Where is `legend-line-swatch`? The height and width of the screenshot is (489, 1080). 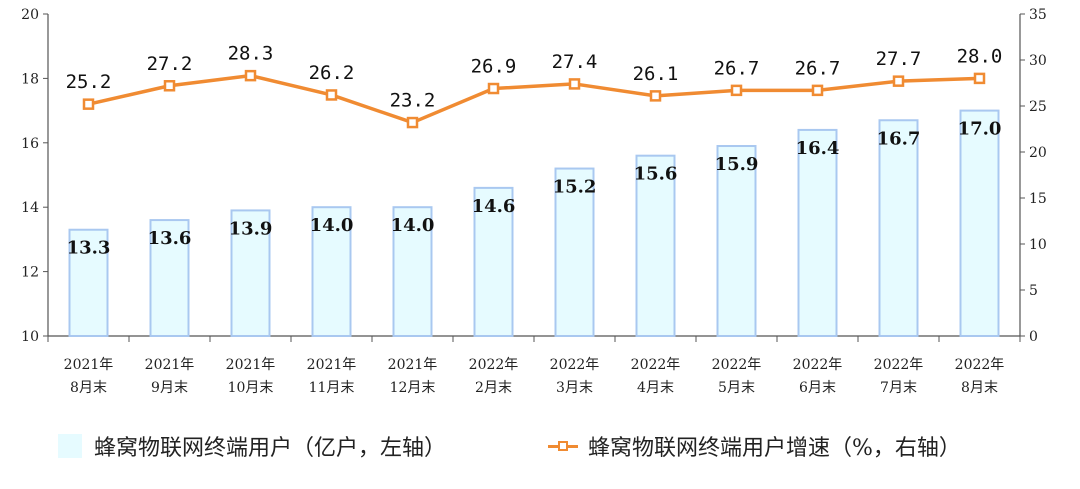 legend-line-swatch is located at coordinates (563, 446).